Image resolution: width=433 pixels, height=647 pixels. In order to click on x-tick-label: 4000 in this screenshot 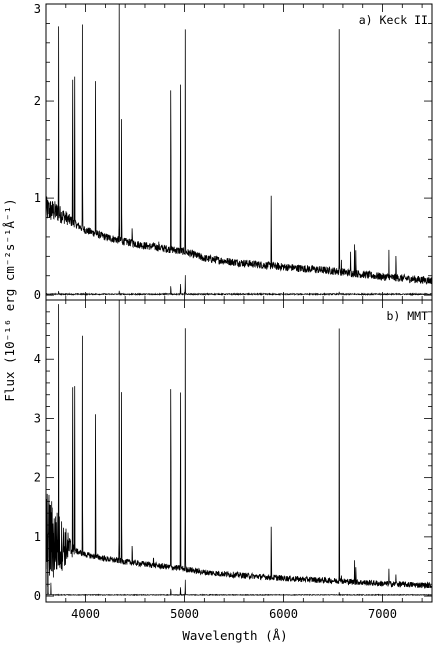, I will do `click(85, 614)`.